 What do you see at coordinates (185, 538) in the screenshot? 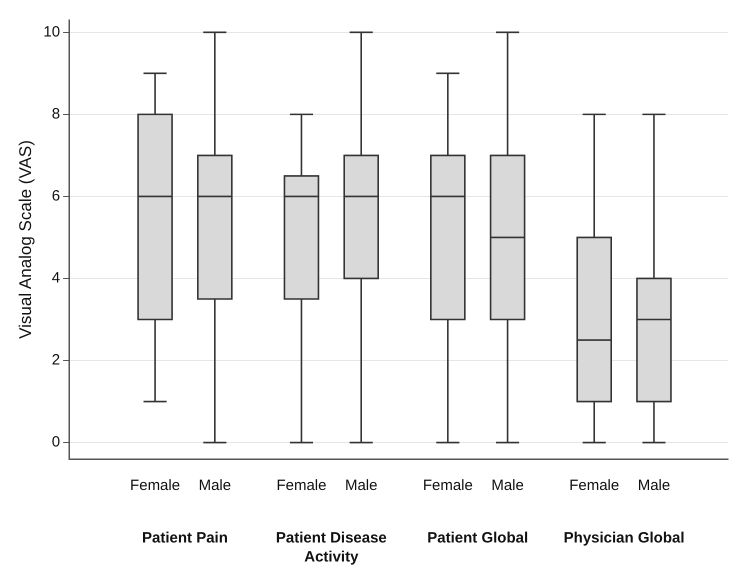
I see `text: Patient Pain` at bounding box center [185, 538].